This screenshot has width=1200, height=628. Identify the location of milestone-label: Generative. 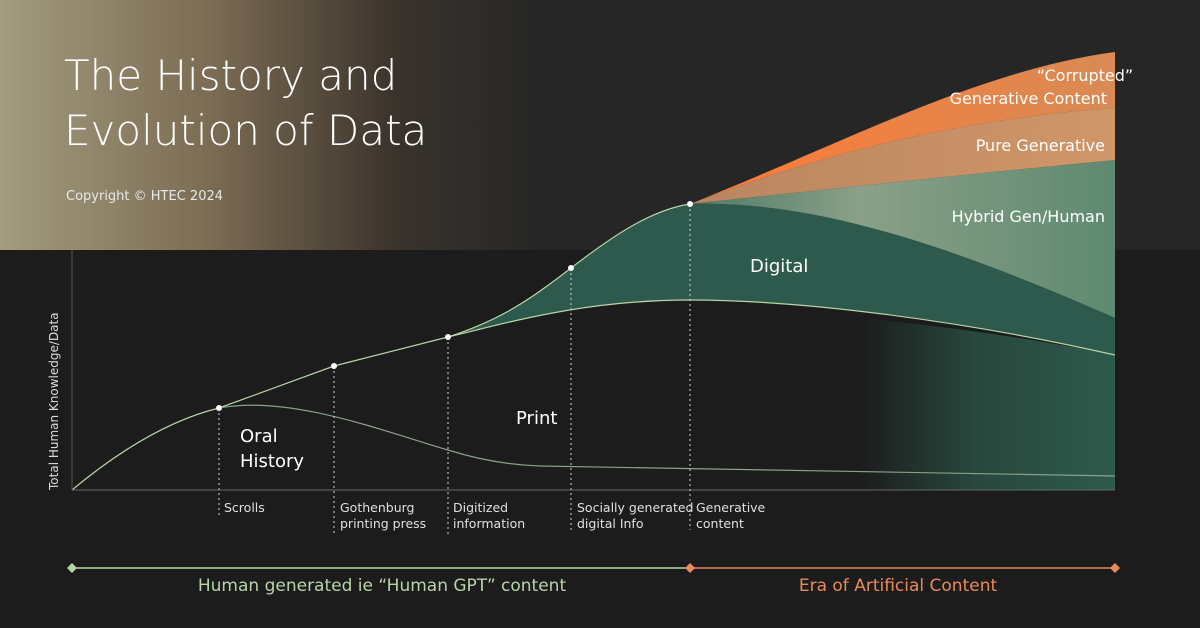
(731, 507).